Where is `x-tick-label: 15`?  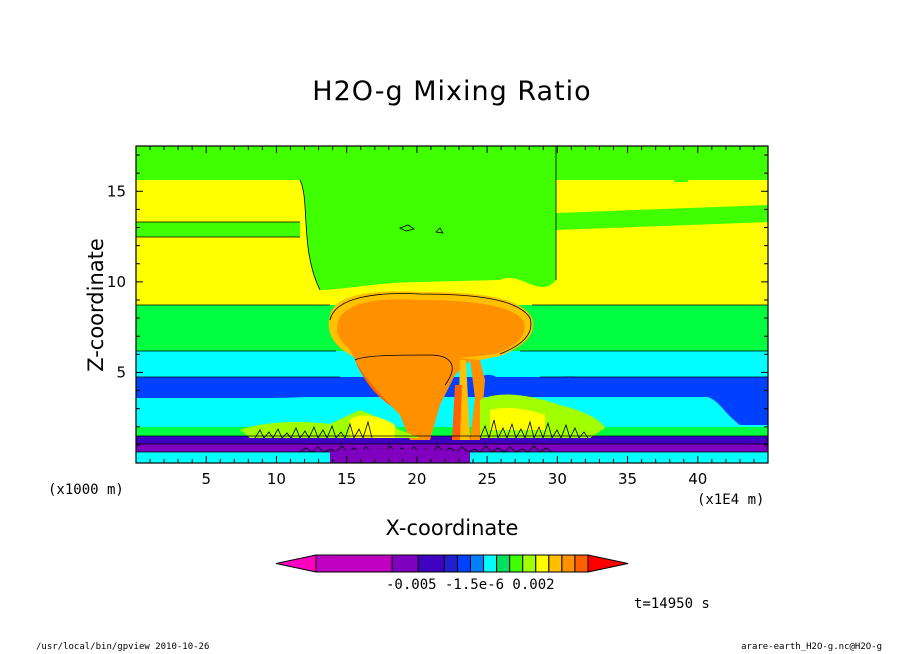
x-tick-label: 15 is located at coordinates (346, 479).